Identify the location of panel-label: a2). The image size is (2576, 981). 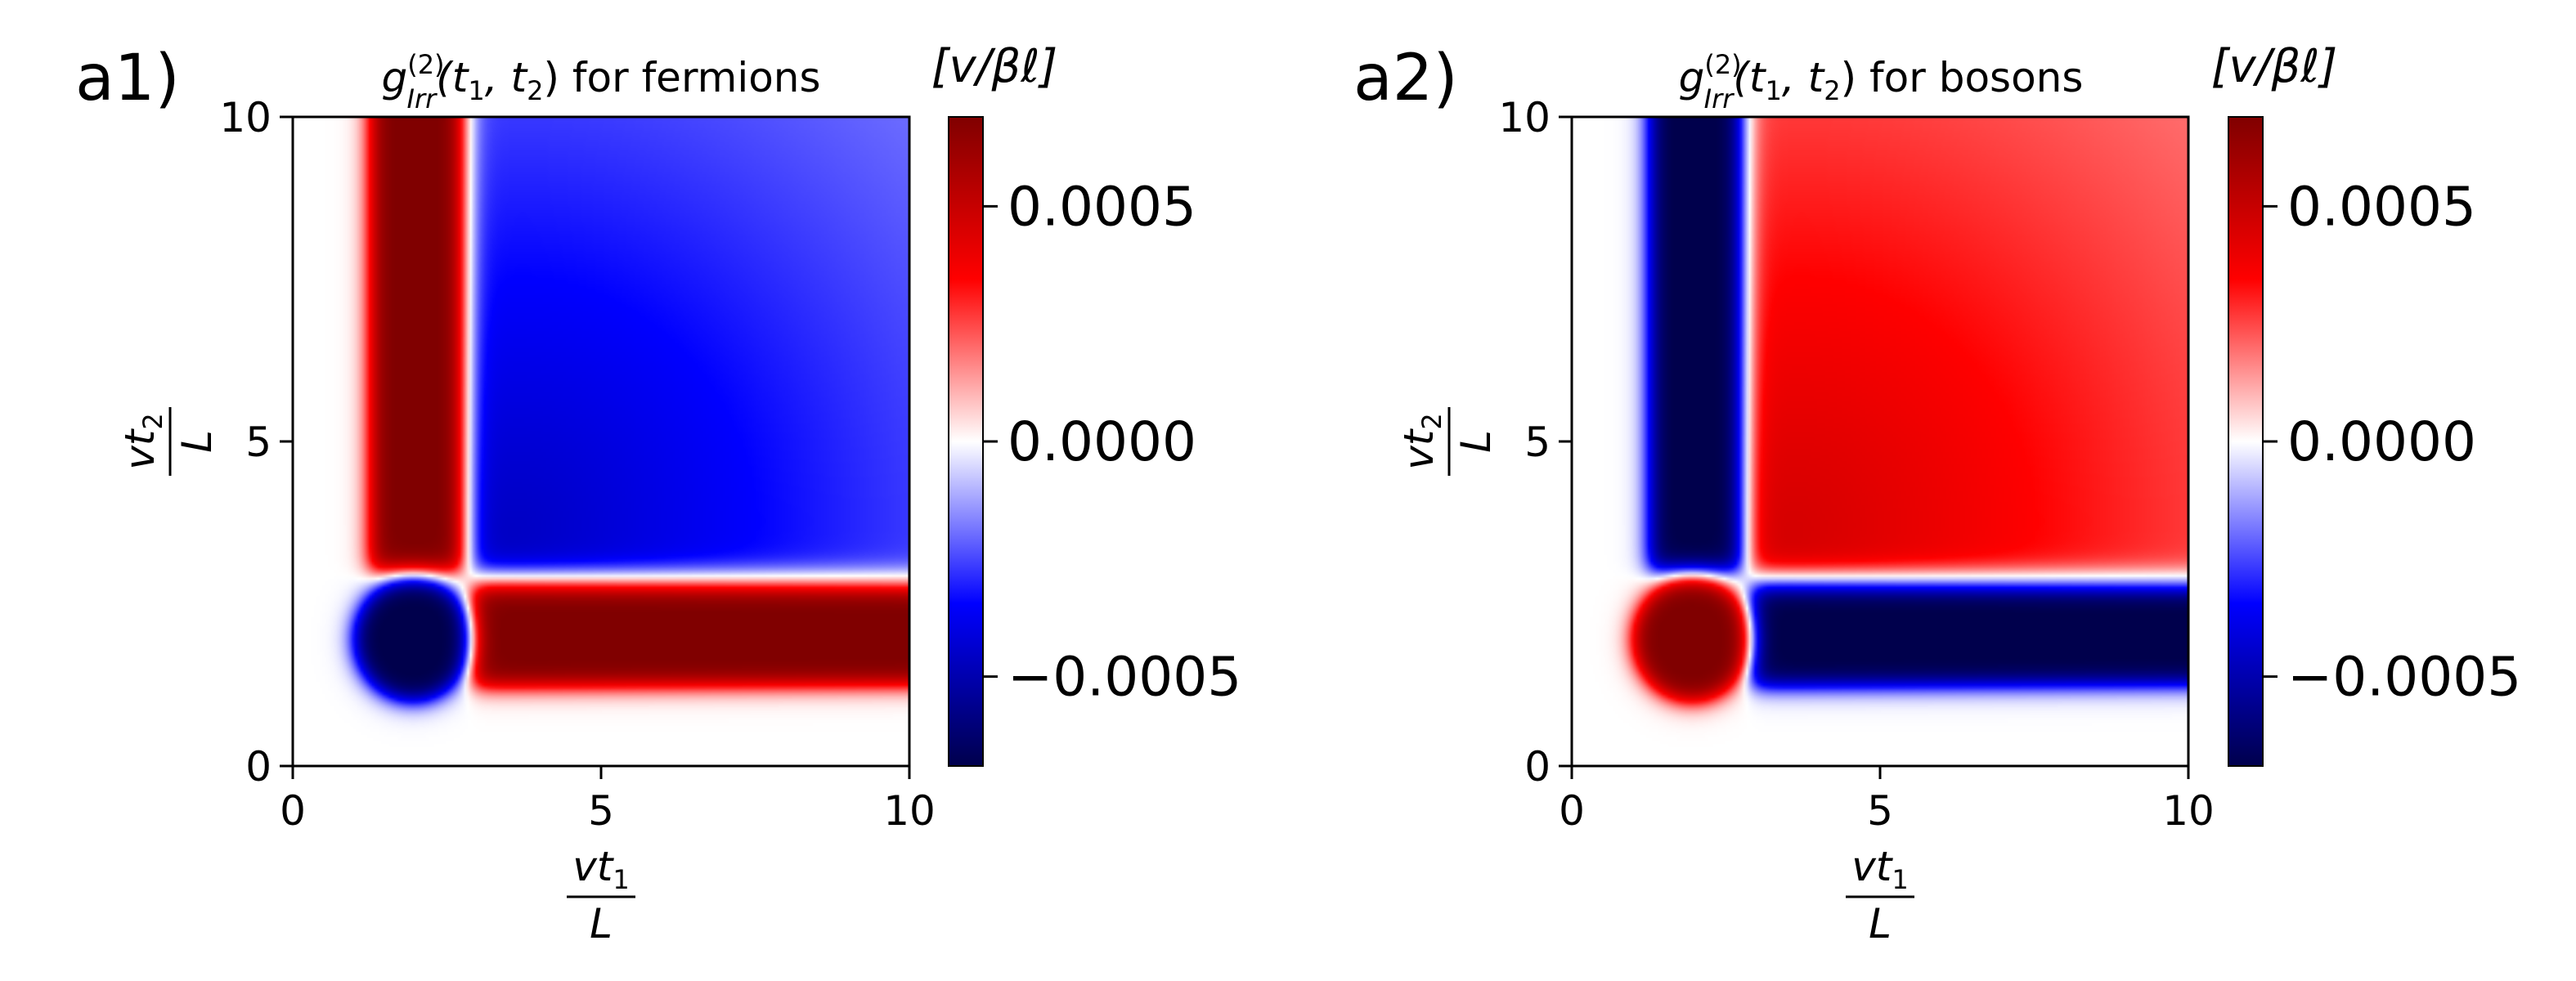
(1405, 78).